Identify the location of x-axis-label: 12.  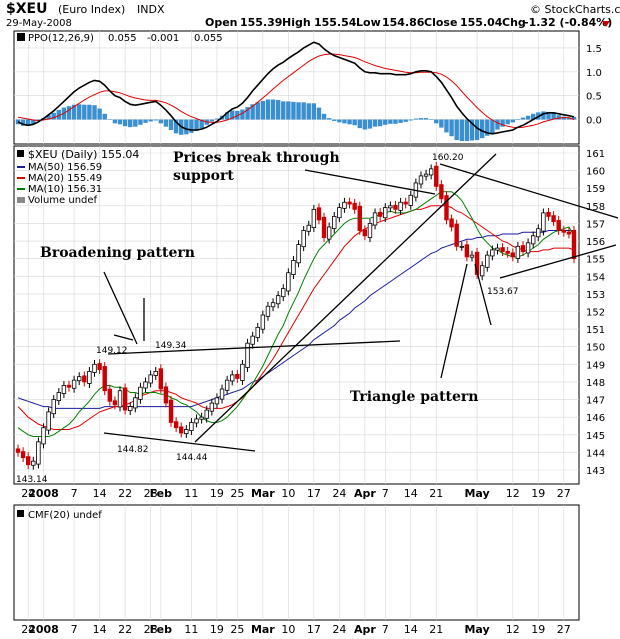
(513, 493).